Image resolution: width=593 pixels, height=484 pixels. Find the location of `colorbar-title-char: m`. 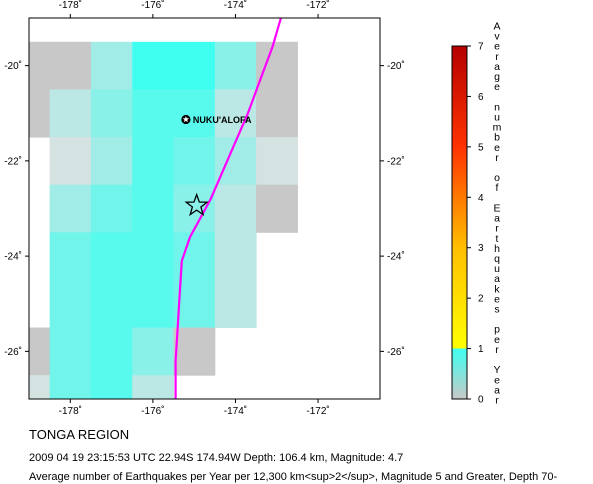

colorbar-title-char: m is located at coordinates (497, 128).